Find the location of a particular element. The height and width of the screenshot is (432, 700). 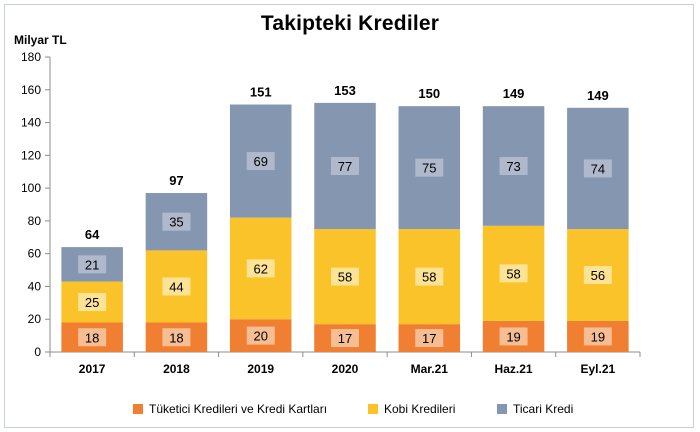

x-tick-label: Eyl.21 is located at coordinates (598, 369).